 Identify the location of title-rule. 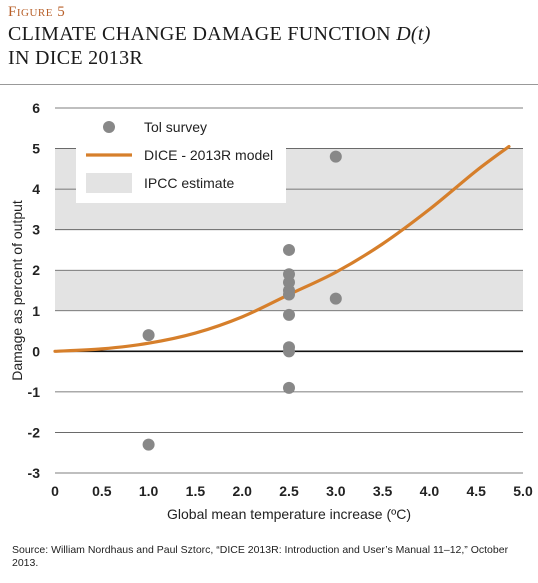
(269, 84).